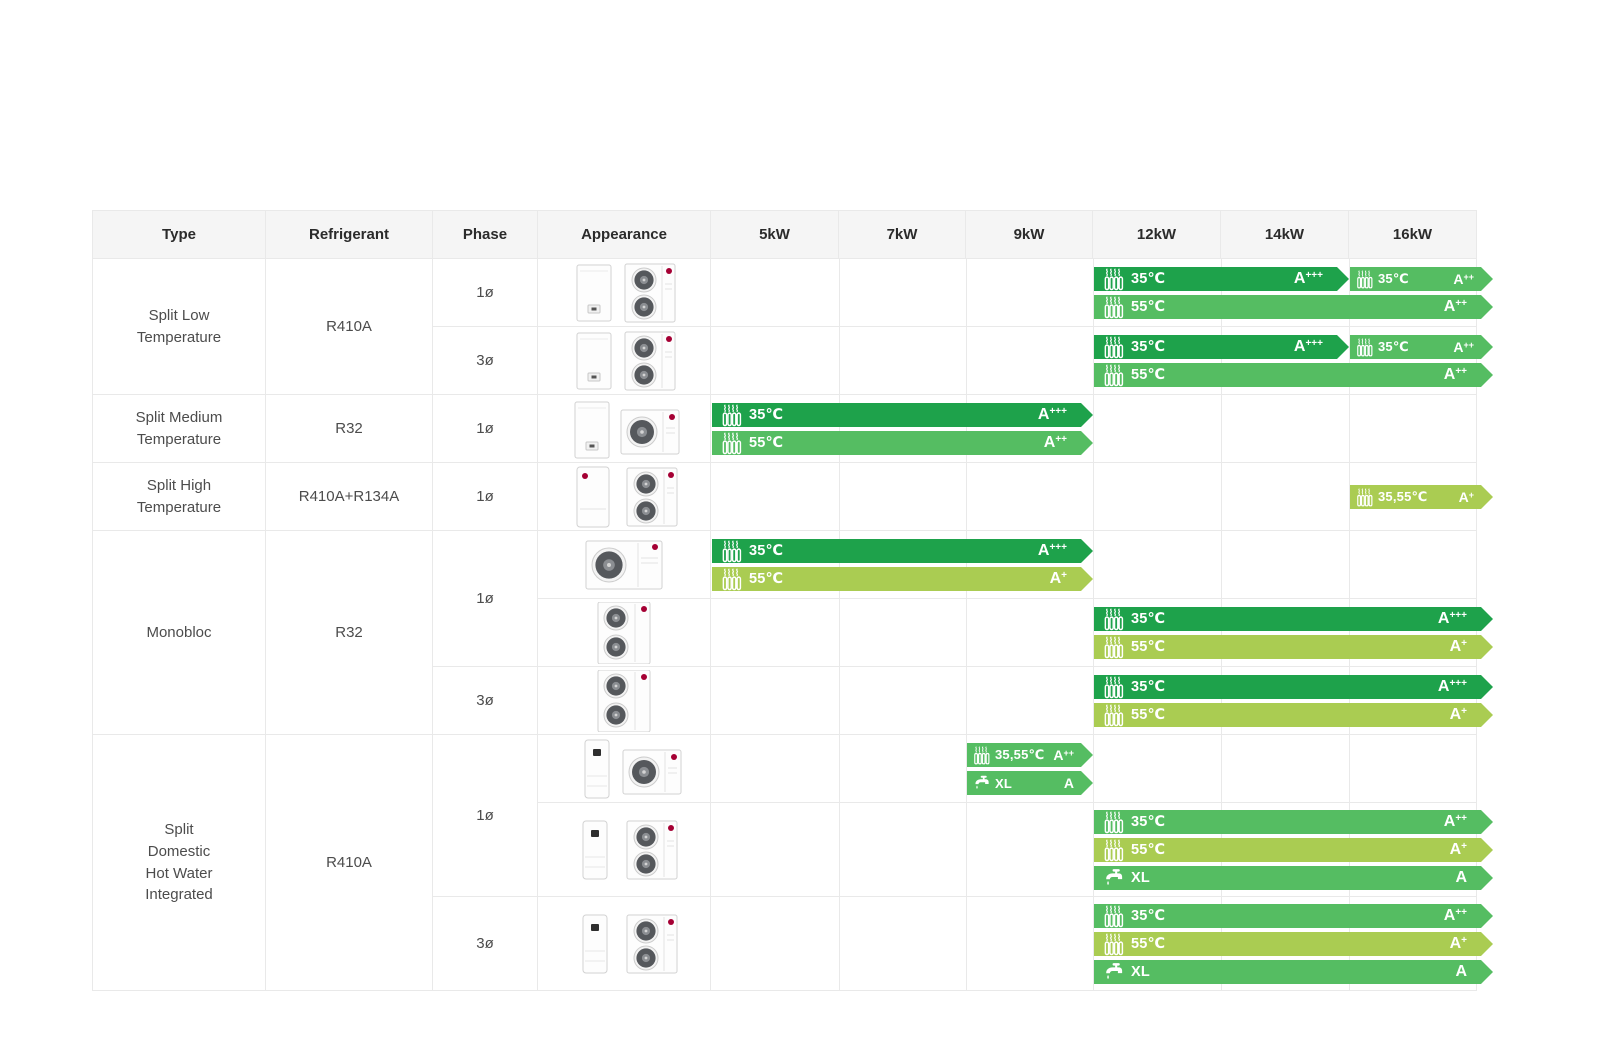 Image resolution: width=1600 pixels, height=1056 pixels. Describe the element at coordinates (627, 496) in the screenshot. I see `appearance-floor-indoor-dual-fan-outdoor-image` at that location.